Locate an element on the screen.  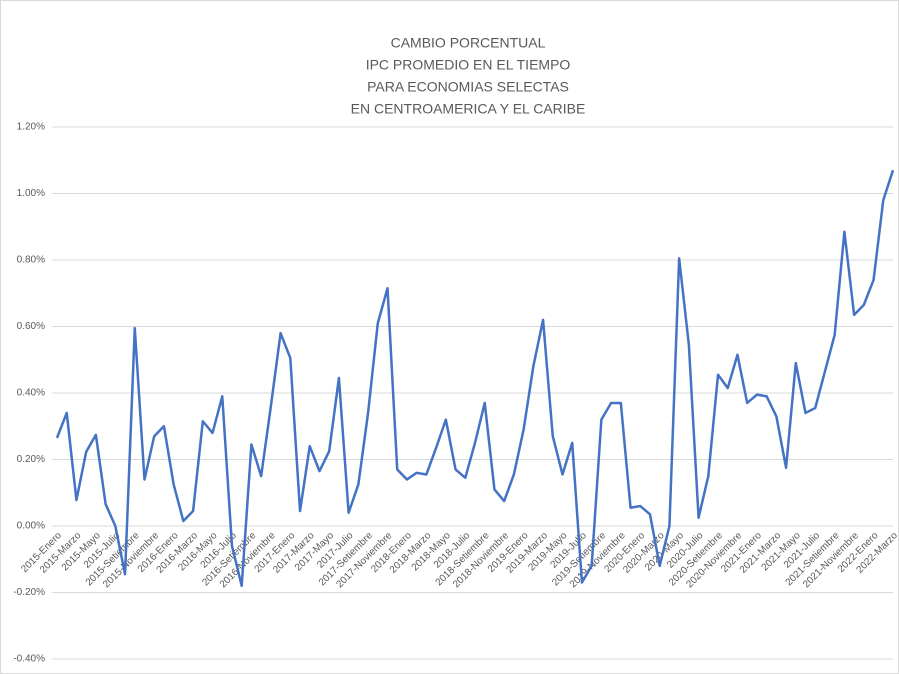
chart-title: EN CENTROAMERICA Y EL CARIBE is located at coordinates (468, 109).